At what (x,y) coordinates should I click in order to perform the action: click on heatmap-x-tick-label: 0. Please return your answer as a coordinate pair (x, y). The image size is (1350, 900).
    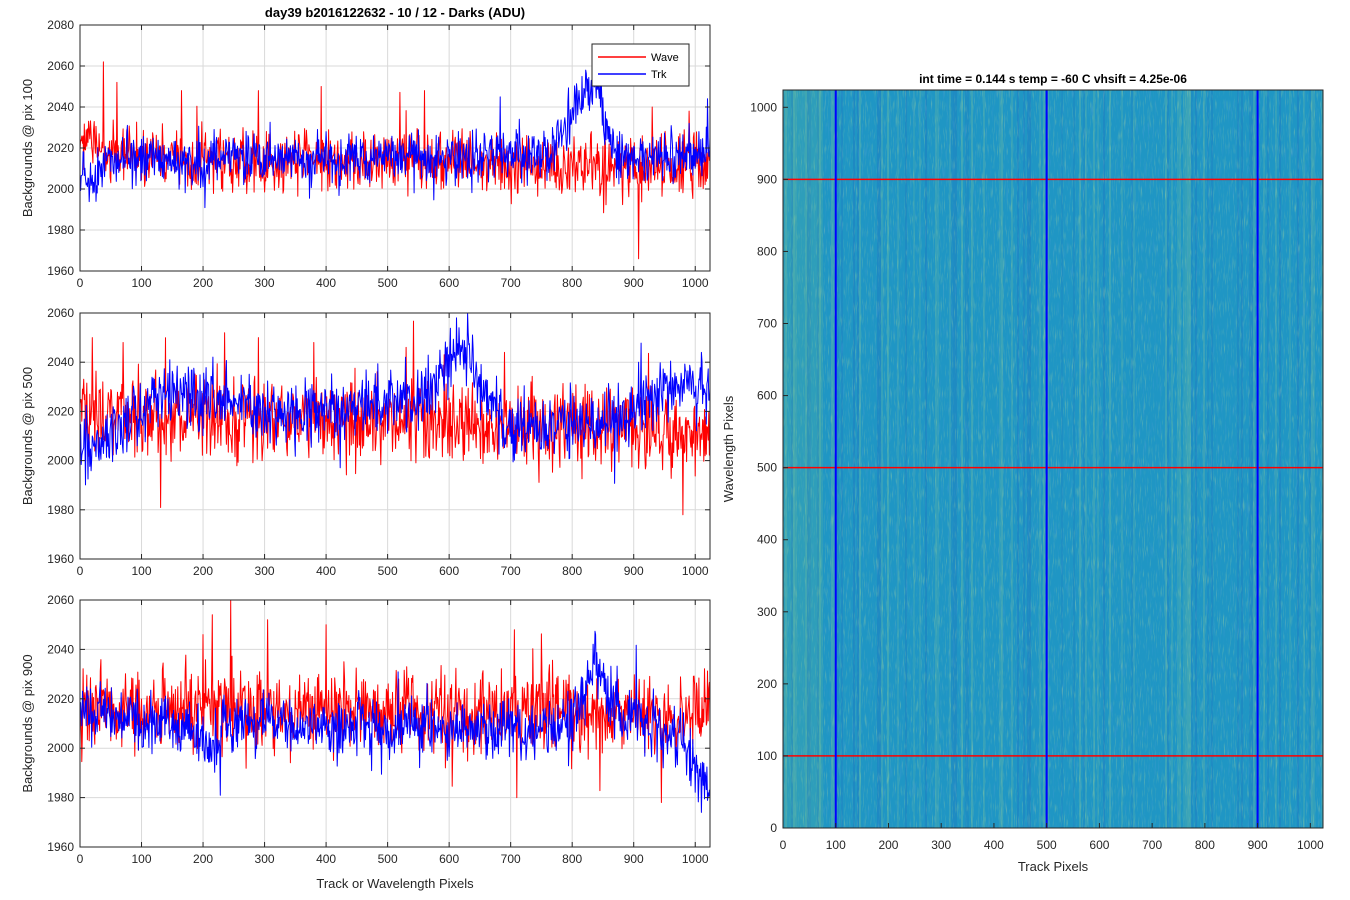
    Looking at the image, I should click on (783, 845).